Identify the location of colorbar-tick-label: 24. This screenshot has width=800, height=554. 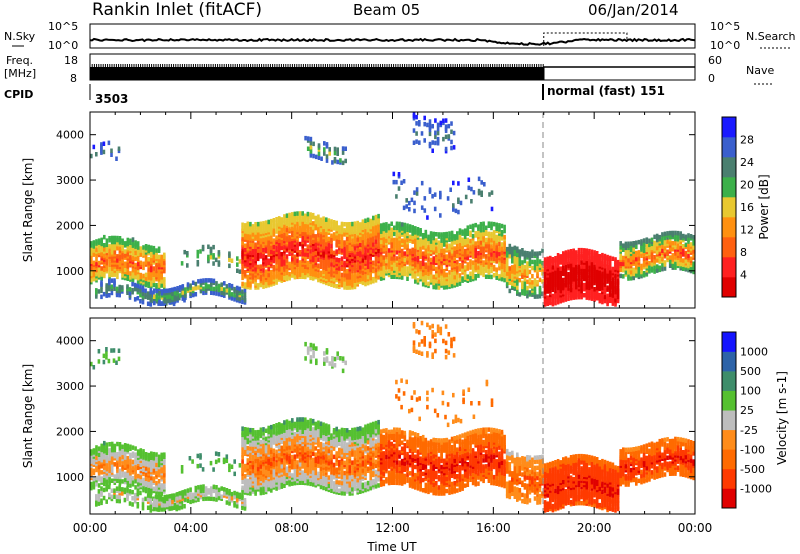
(747, 162).